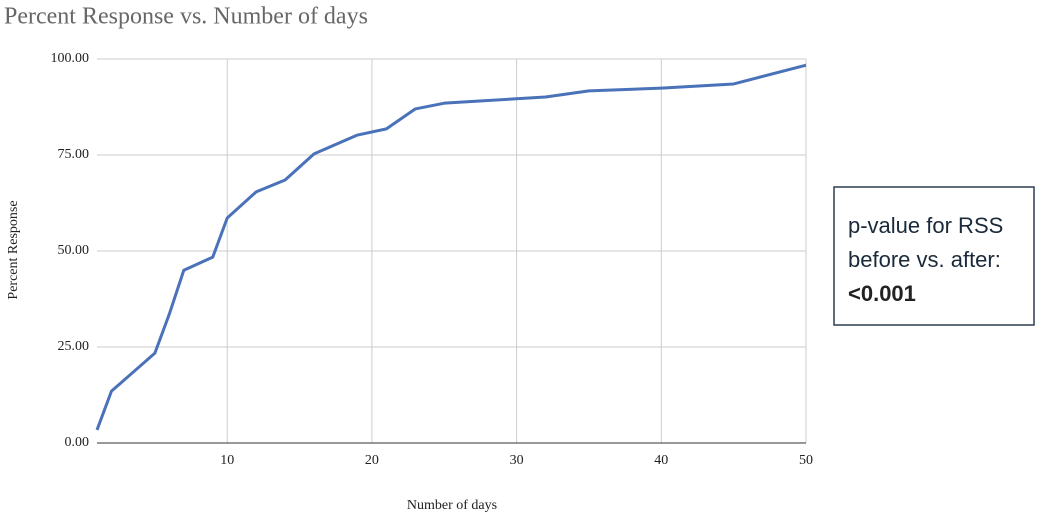  What do you see at coordinates (372, 460) in the screenshot?
I see `x-tick-label: 20` at bounding box center [372, 460].